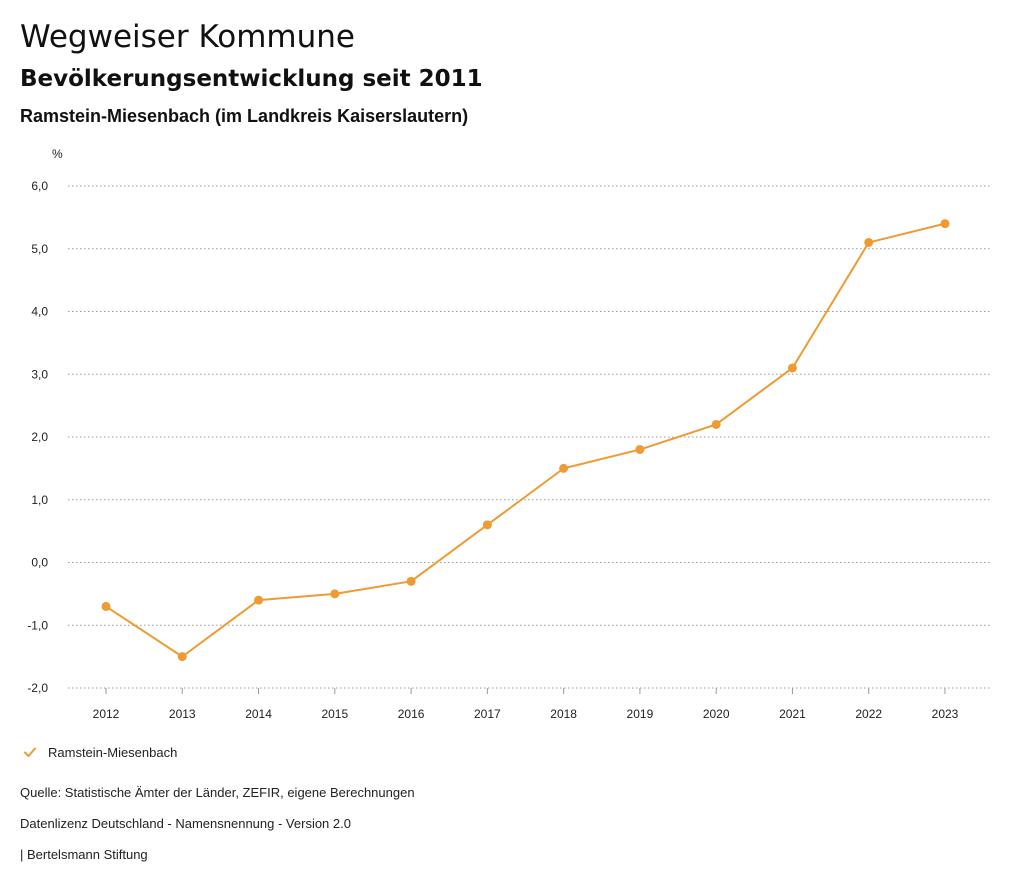 Image resolution: width=1024 pixels, height=888 pixels. What do you see at coordinates (182, 714) in the screenshot?
I see `x-tick-label: 2013` at bounding box center [182, 714].